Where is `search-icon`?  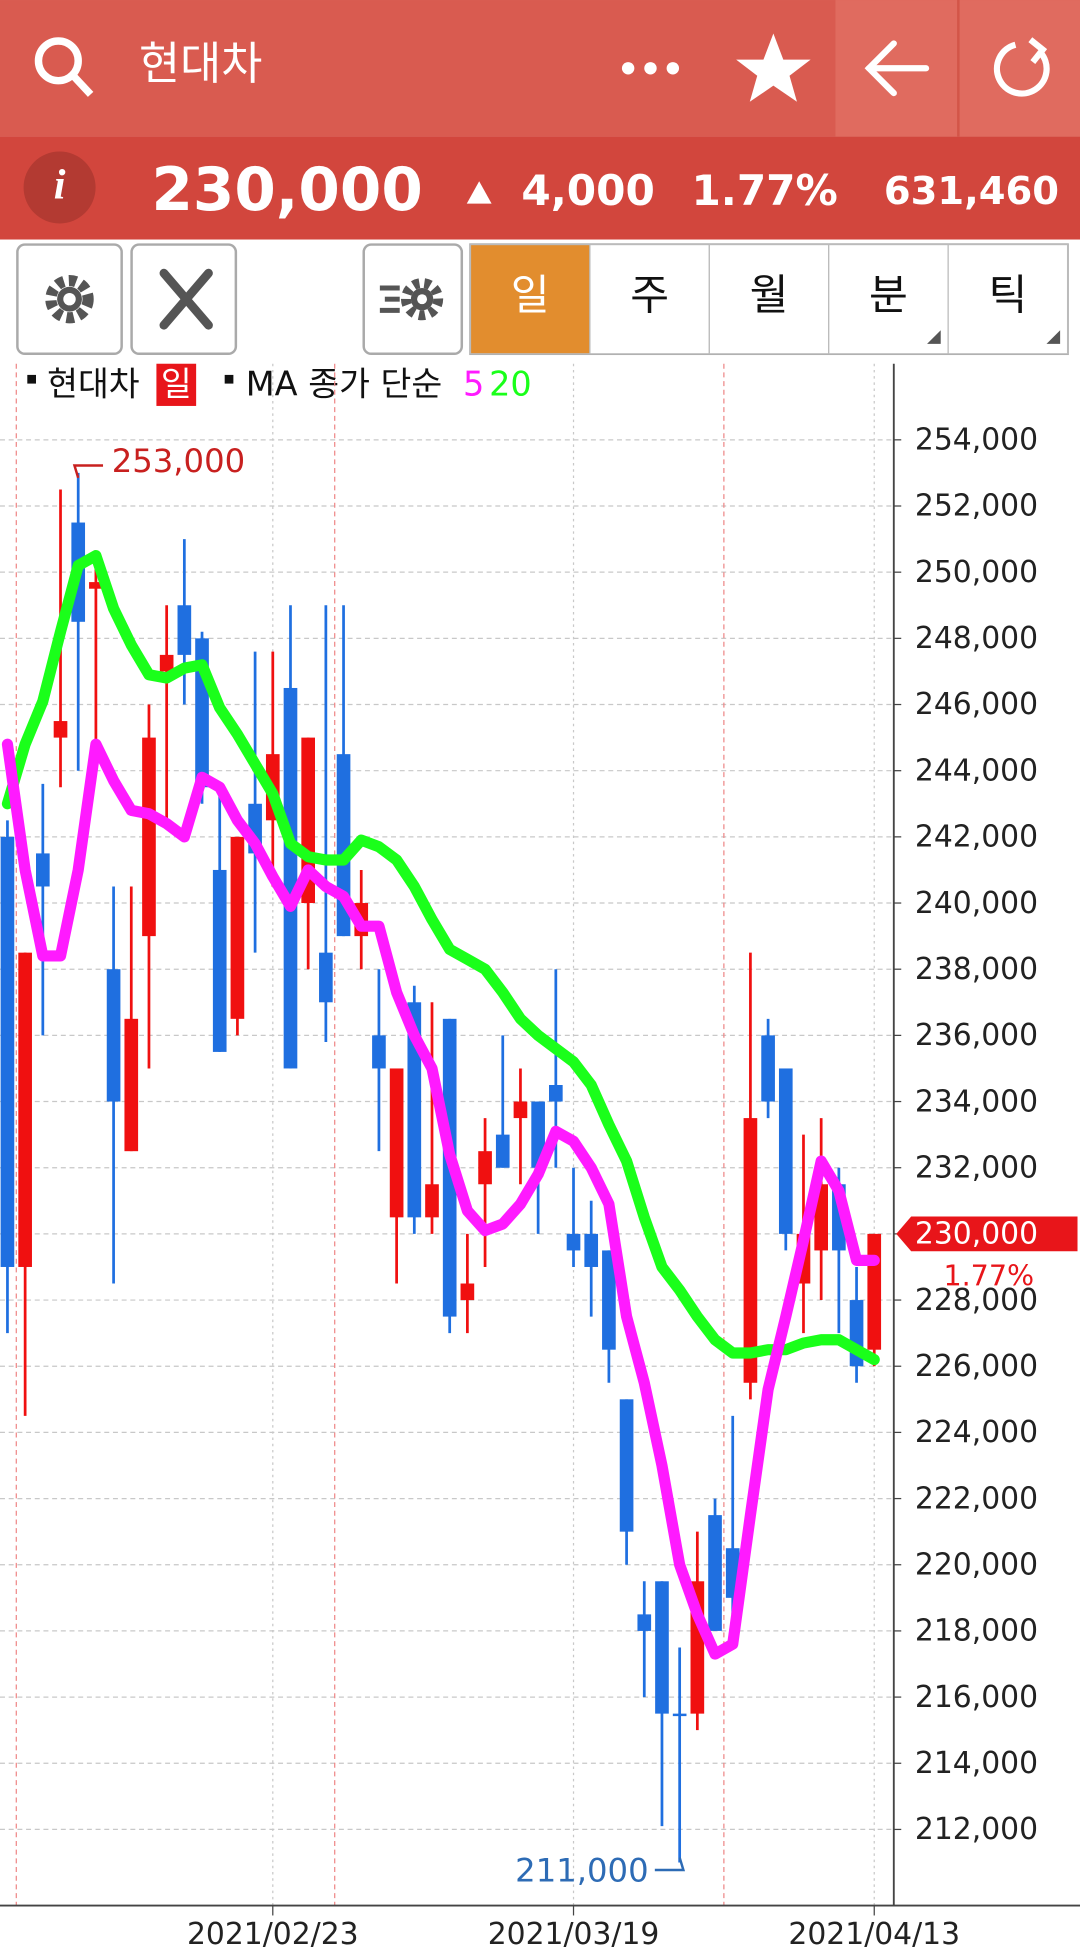 search-icon is located at coordinates (64, 67).